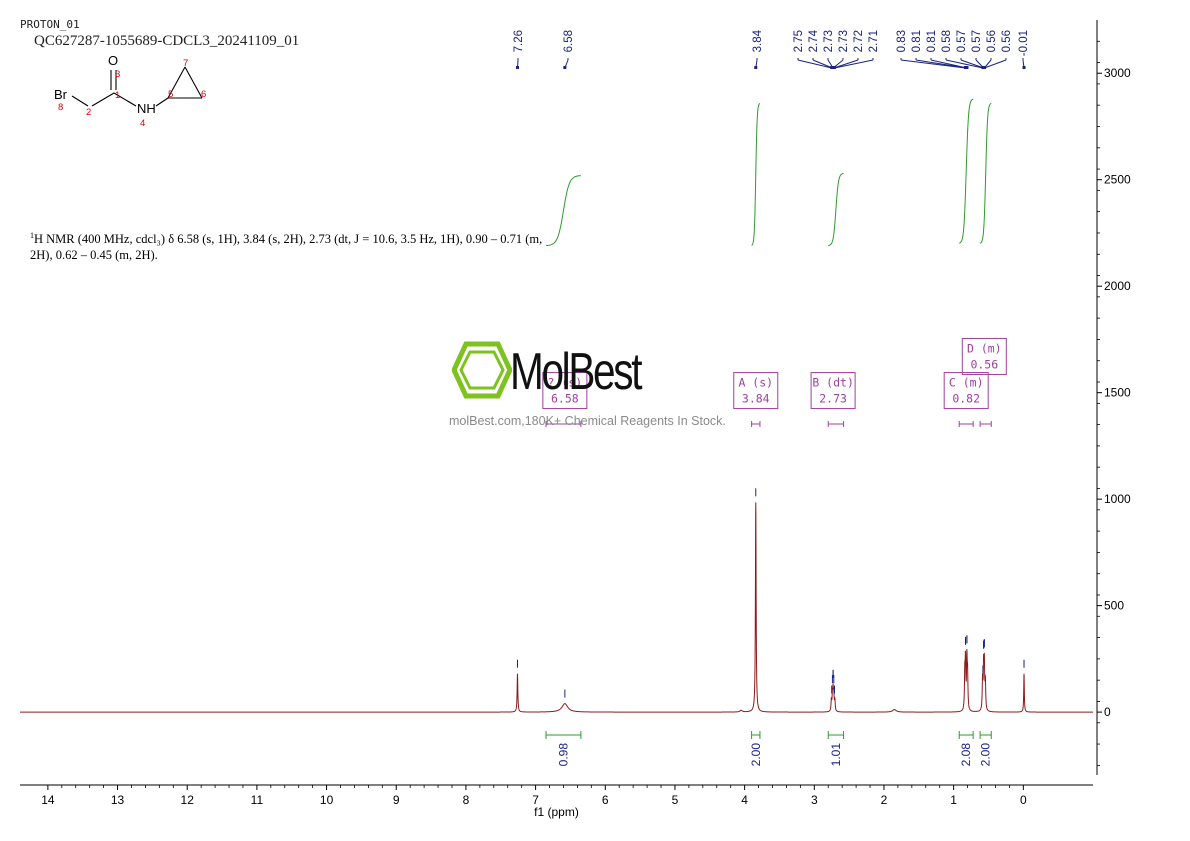 The image size is (1190, 841). What do you see at coordinates (756, 755) in the screenshot?
I see `integral-value: 2.00` at bounding box center [756, 755].